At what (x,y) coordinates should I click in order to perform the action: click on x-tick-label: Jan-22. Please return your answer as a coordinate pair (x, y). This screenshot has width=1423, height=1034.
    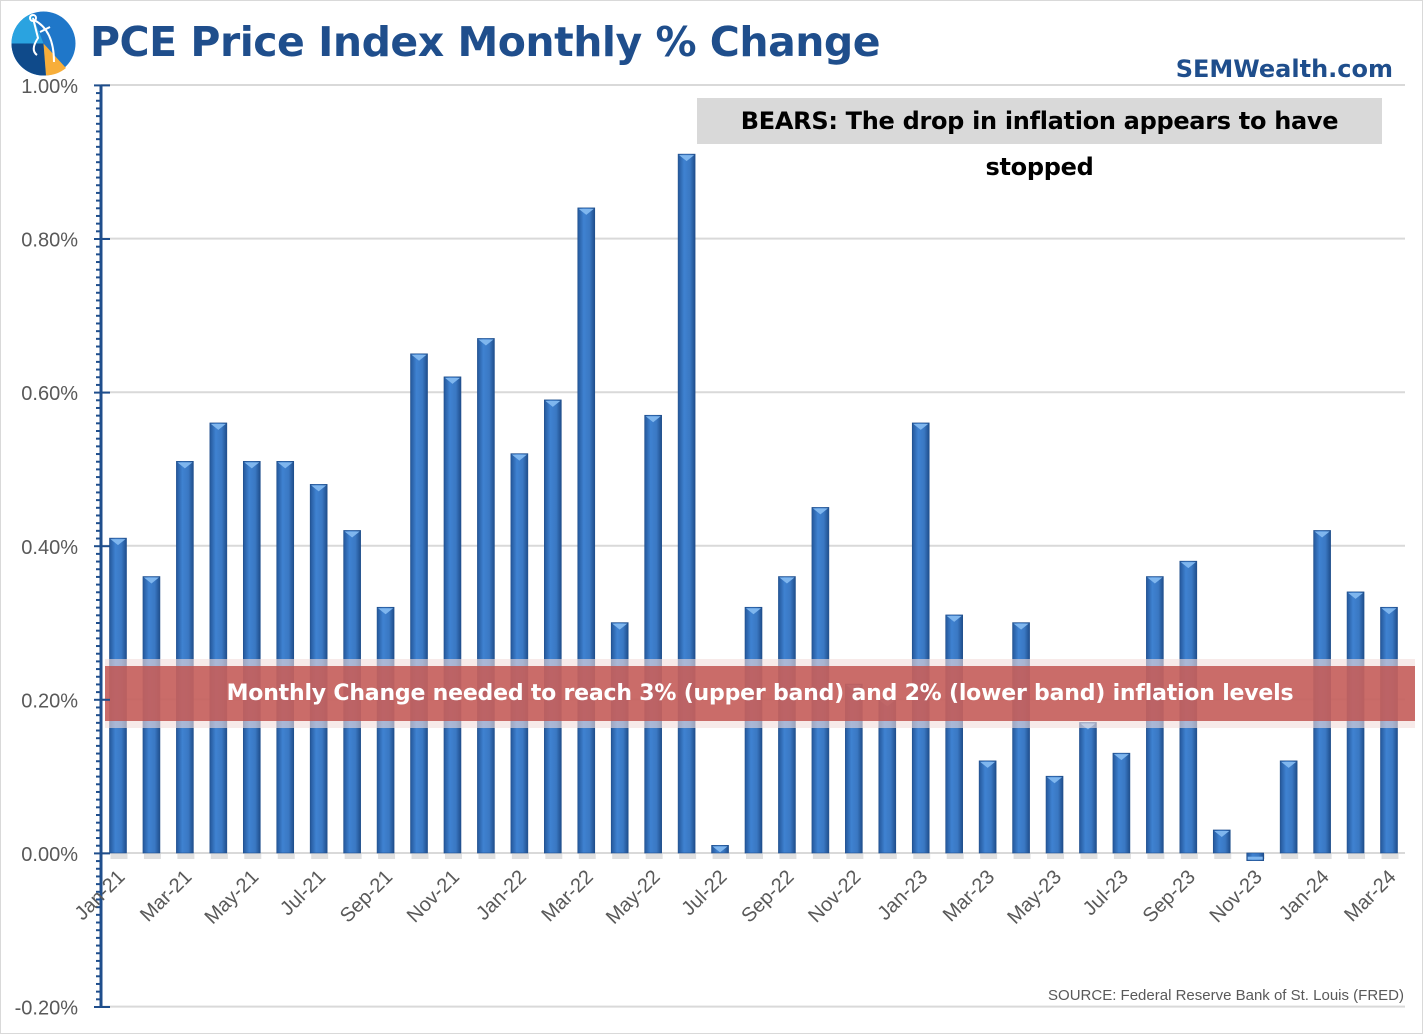
    Looking at the image, I should click on (501, 895).